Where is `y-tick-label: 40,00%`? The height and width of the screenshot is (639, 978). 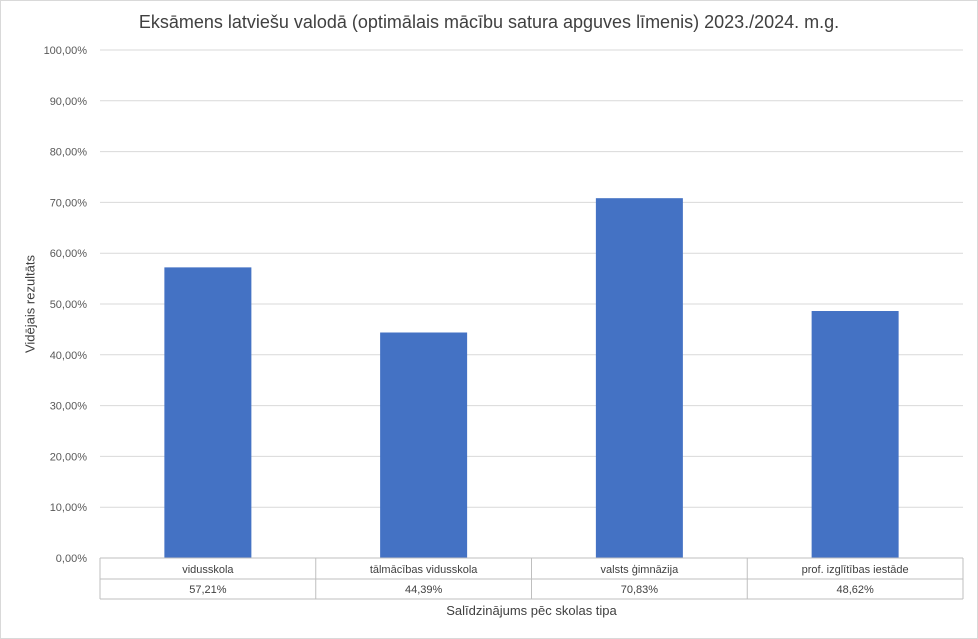 y-tick-label: 40,00% is located at coordinates (69, 356).